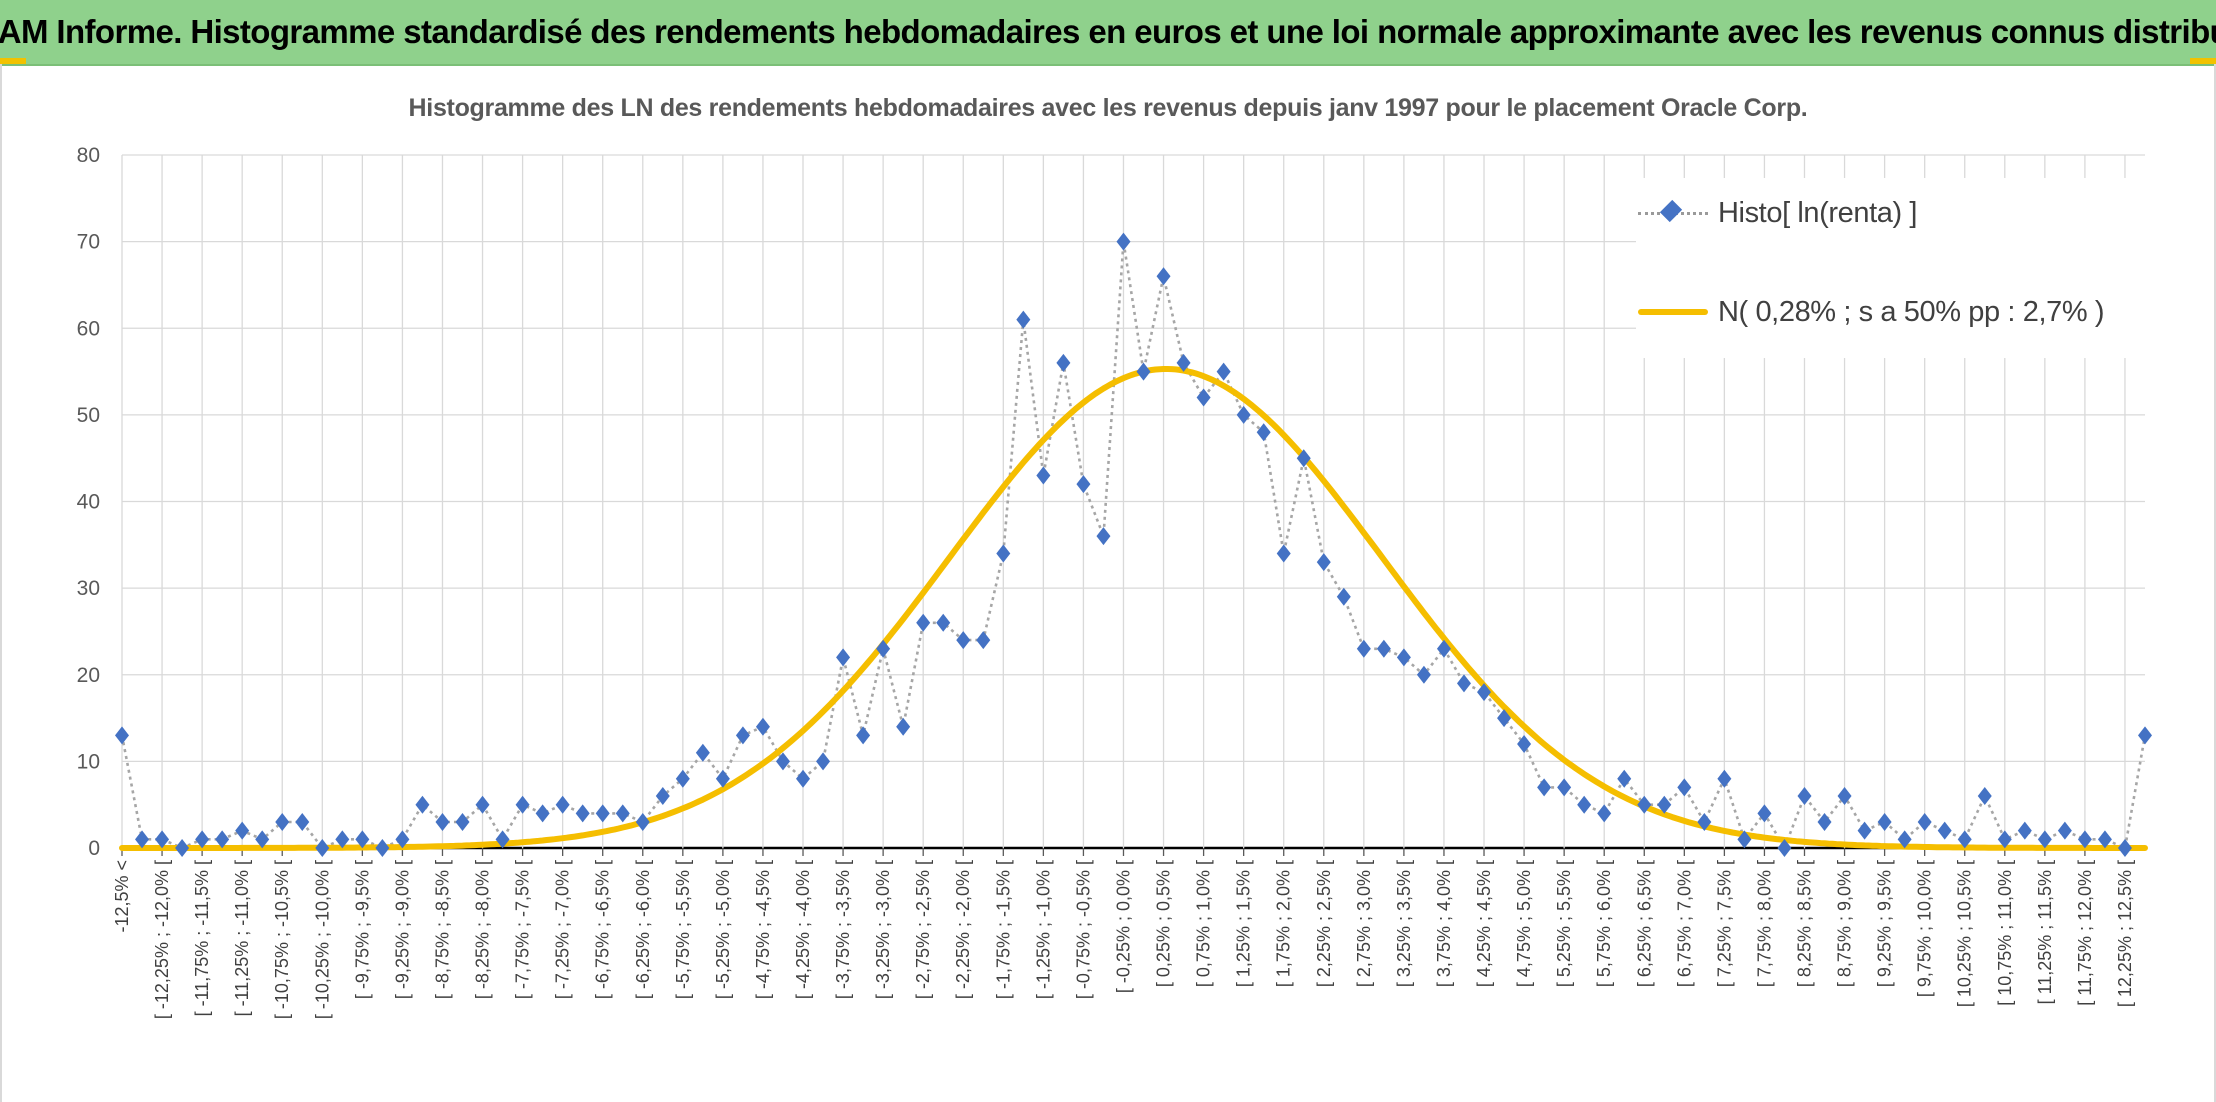  What do you see at coordinates (88, 502) in the screenshot?
I see `y-tick-label: 40` at bounding box center [88, 502].